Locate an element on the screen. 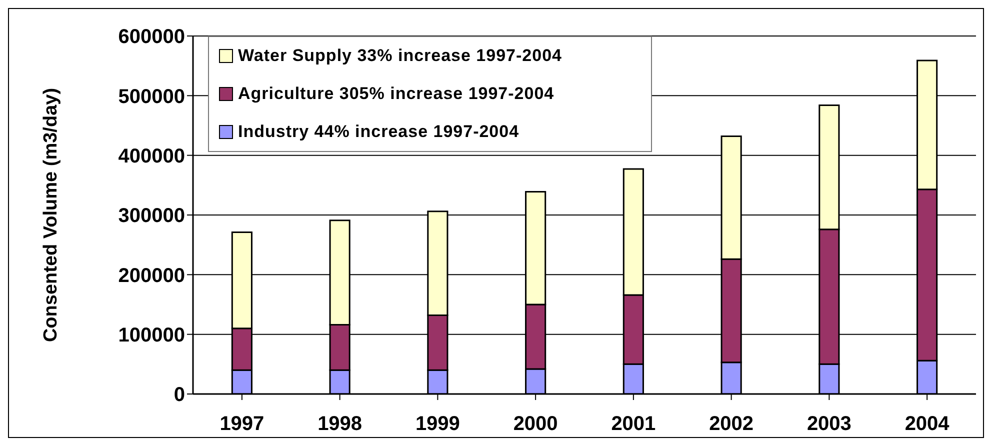 This screenshot has width=994, height=448. x-tick-label: 2004 is located at coordinates (927, 424).